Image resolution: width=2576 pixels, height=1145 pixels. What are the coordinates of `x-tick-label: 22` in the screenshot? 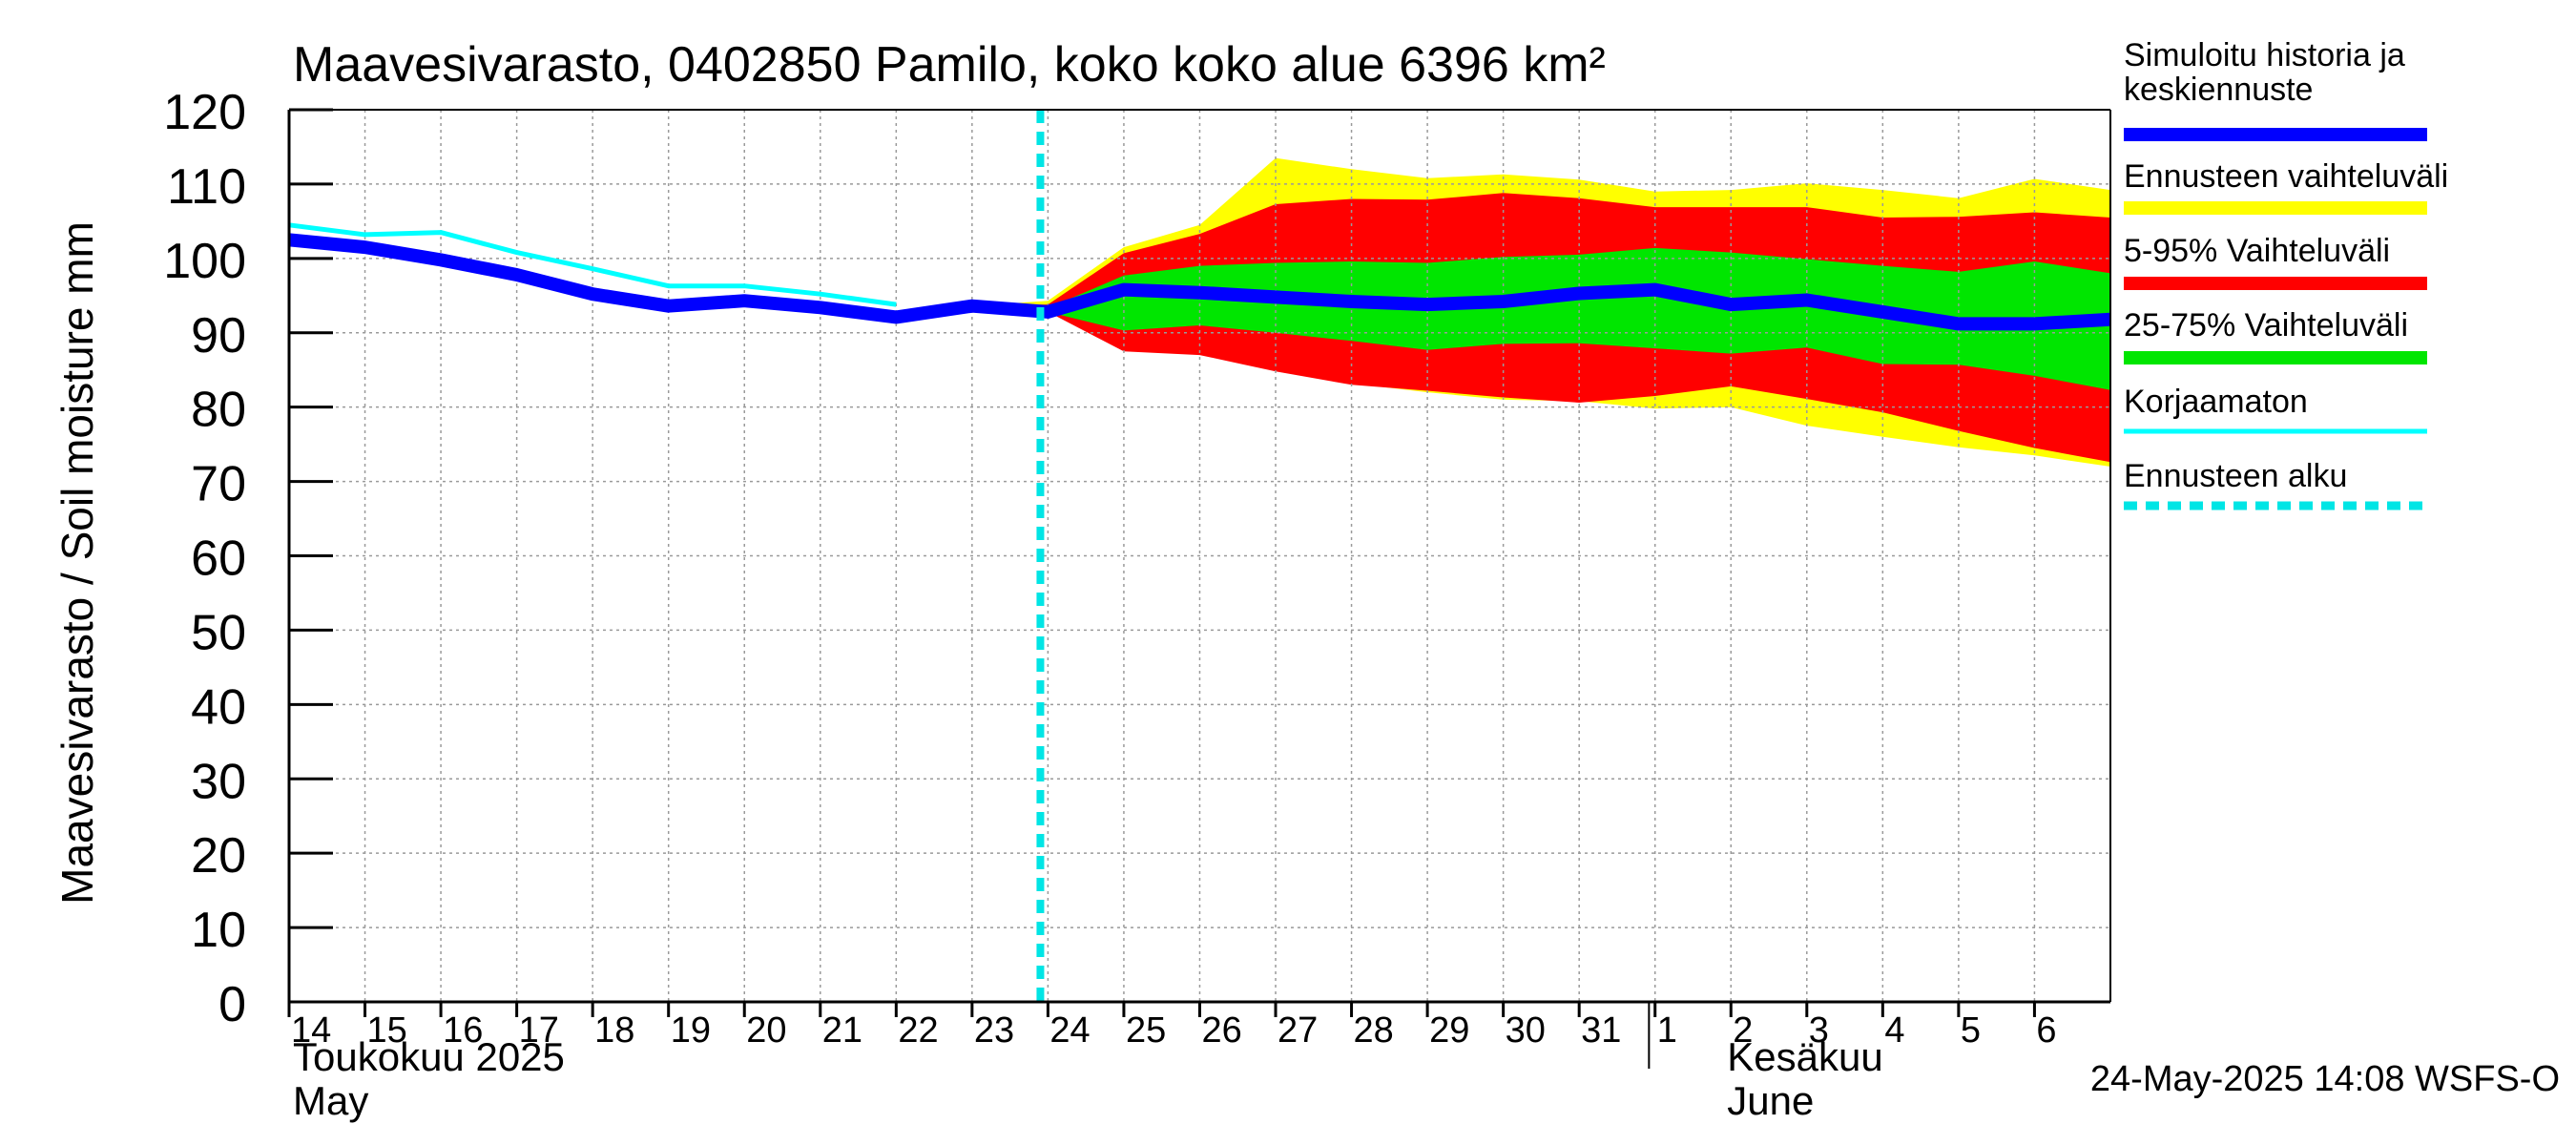 It's located at (918, 1030).